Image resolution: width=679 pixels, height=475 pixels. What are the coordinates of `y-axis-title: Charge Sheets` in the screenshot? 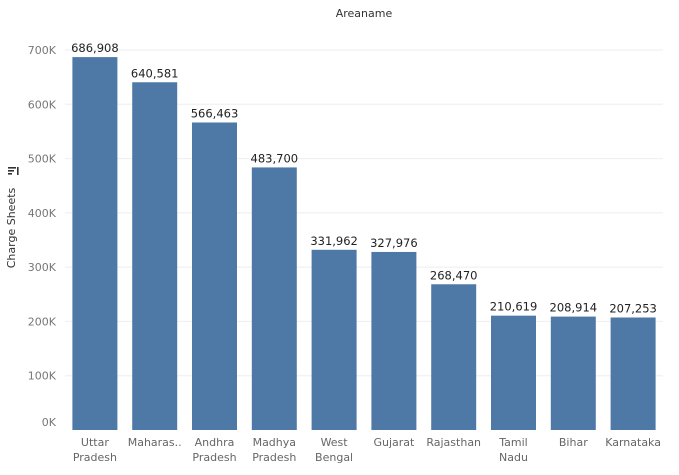 It's located at (11, 227).